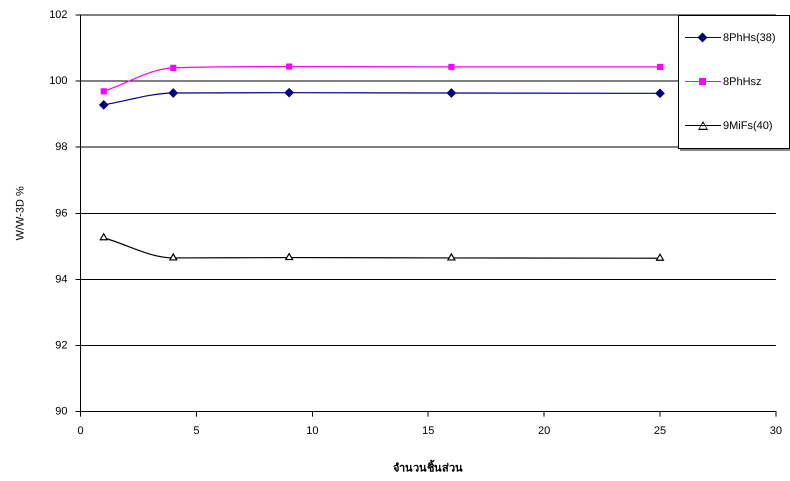  Describe the element at coordinates (61, 147) in the screenshot. I see `y-tick-label: 98` at that location.